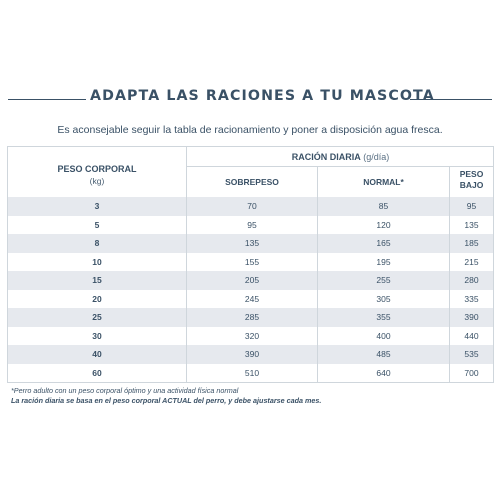  What do you see at coordinates (97, 224) in the screenshot?
I see `weight-cell: 5` at bounding box center [97, 224].